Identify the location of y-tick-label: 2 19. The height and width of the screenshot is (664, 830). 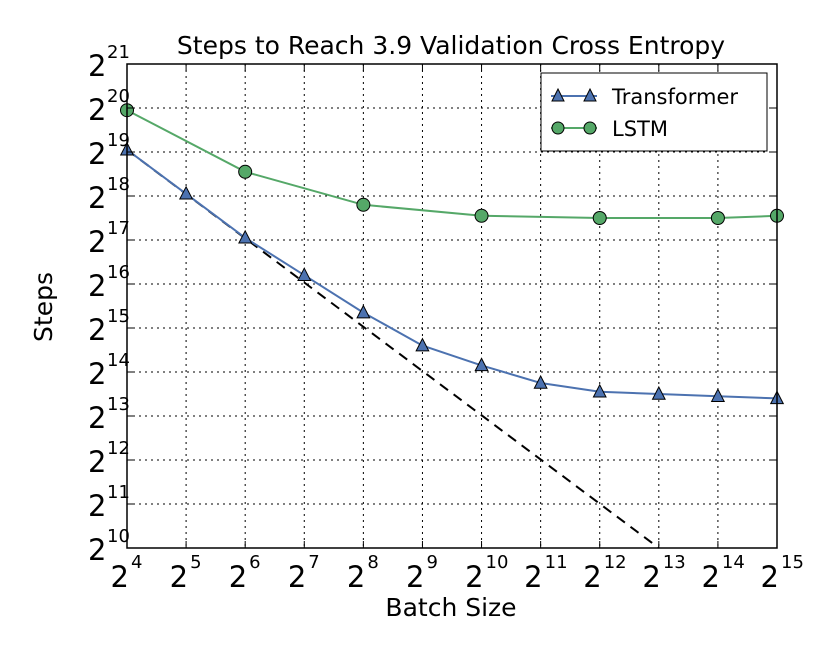
(109, 150).